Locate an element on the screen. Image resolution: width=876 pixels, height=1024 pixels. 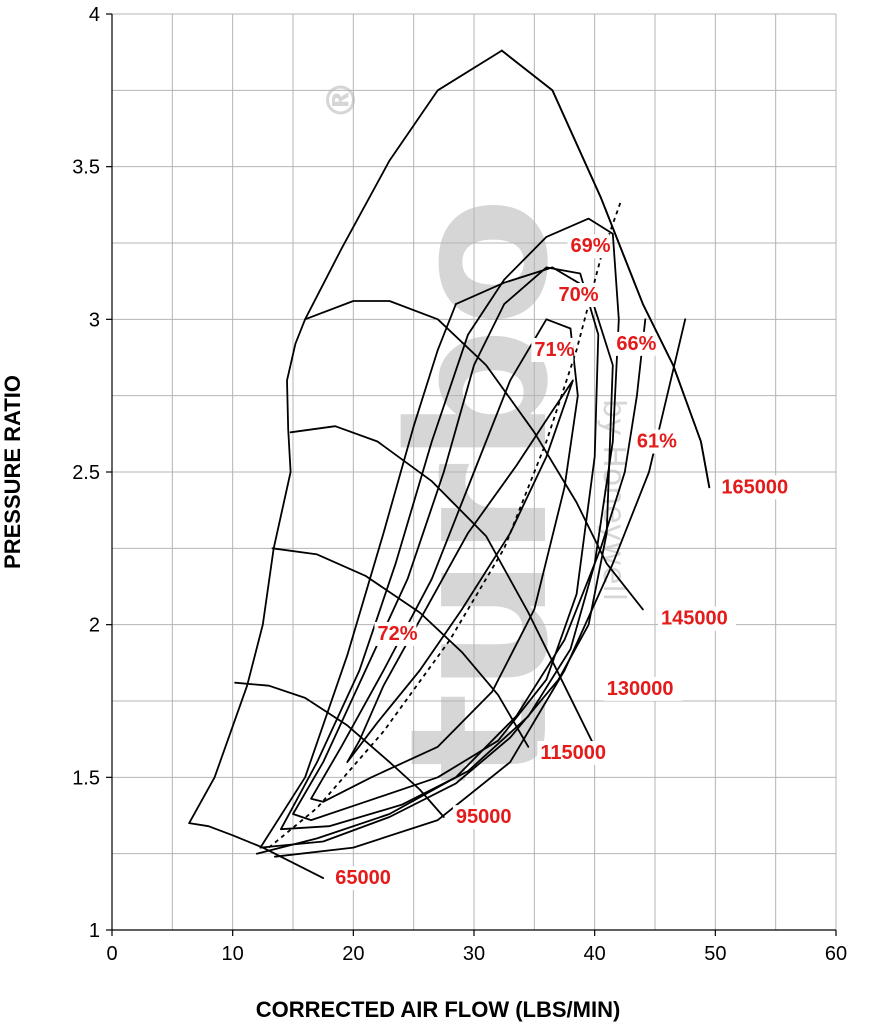
x-tick-label: 30 is located at coordinates (474, 954).